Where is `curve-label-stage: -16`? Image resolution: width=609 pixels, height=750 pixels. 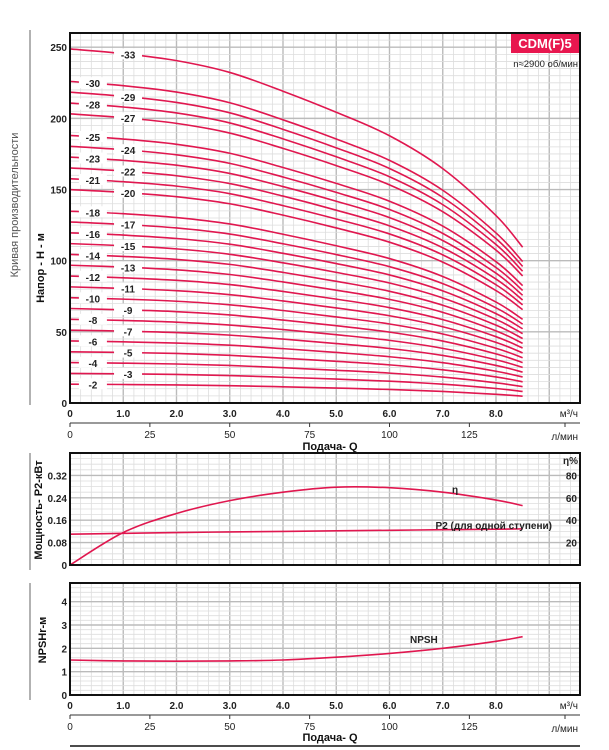 curve-label-stage: -16 is located at coordinates (93, 235).